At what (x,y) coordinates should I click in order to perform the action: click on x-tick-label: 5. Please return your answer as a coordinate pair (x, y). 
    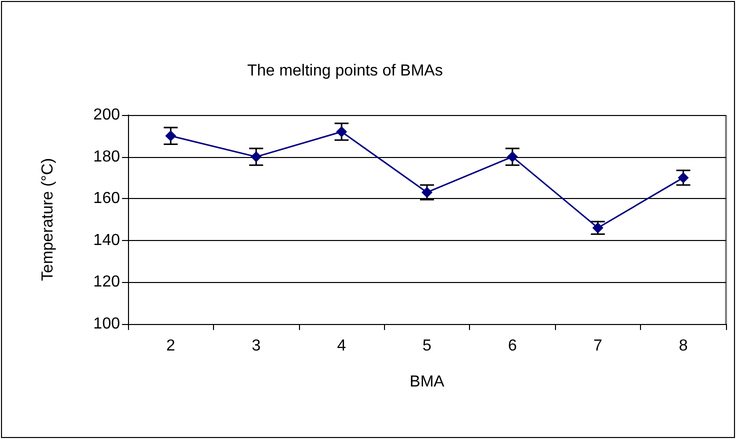
    Looking at the image, I should click on (427, 346).